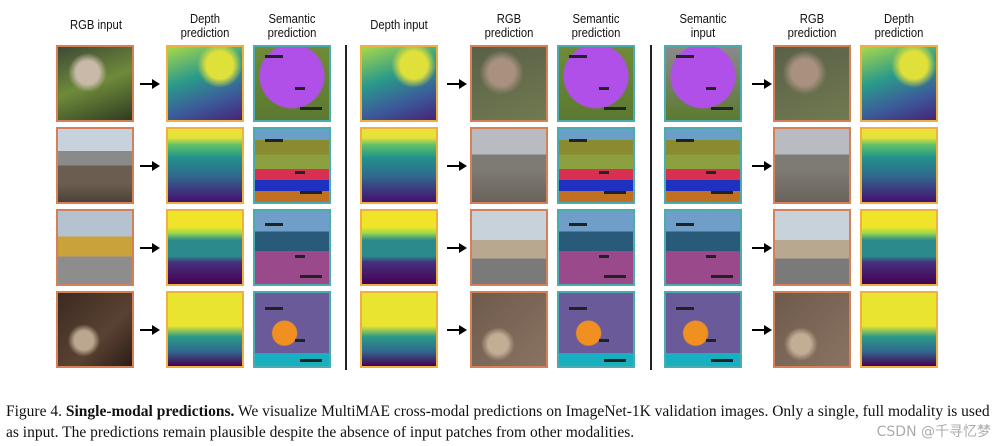  Describe the element at coordinates (933, 432) in the screenshot. I see `watermark: CSDN @千寻忆梦` at that location.